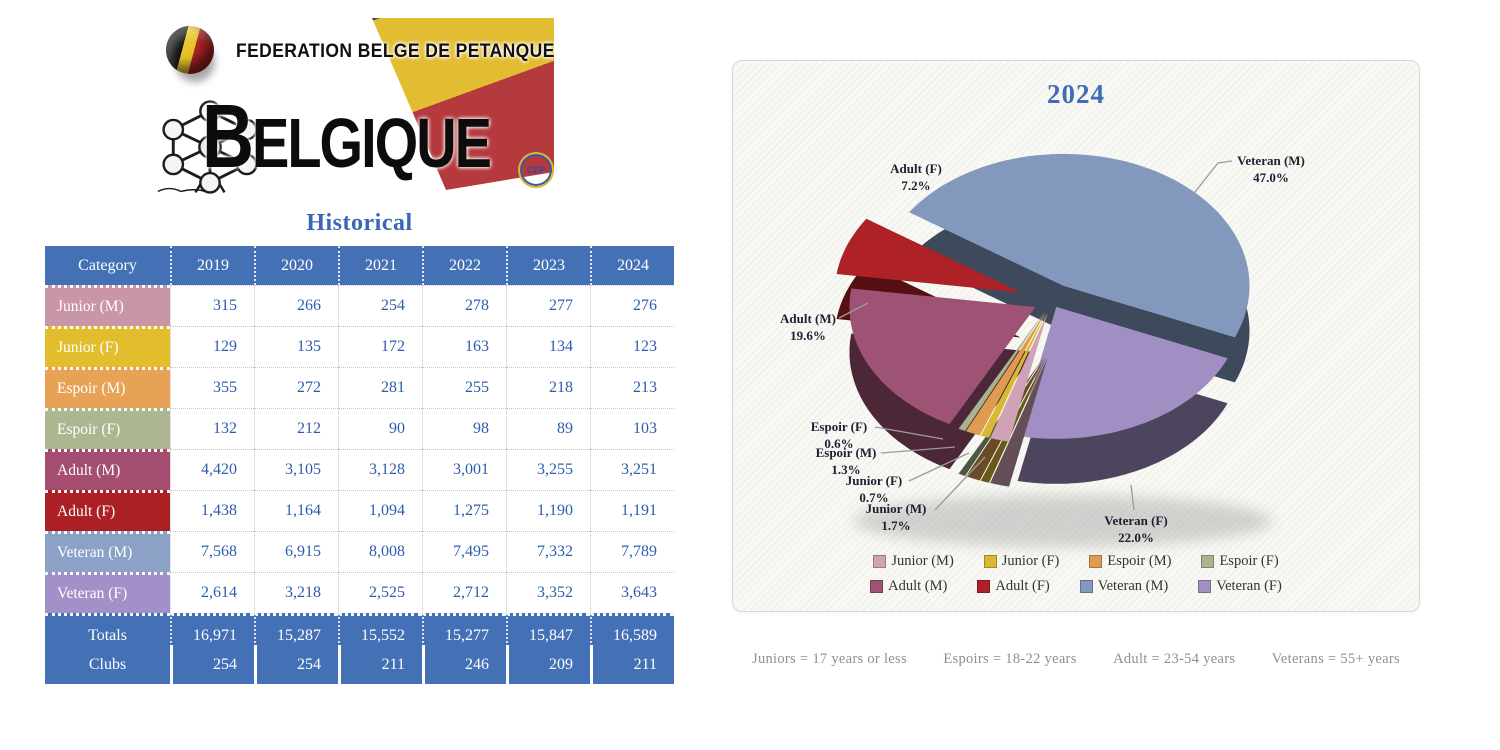 This screenshot has width=1500, height=750. I want to click on value-cell: 254, so click(380, 305).